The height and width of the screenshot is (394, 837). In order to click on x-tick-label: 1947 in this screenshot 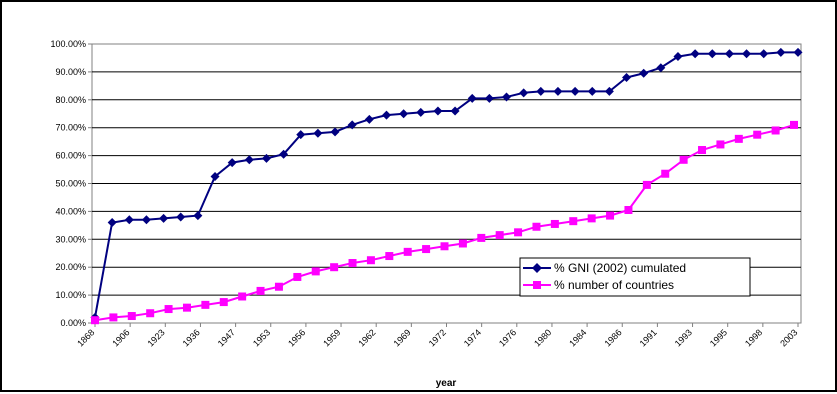, I will do `click(226, 337)`.